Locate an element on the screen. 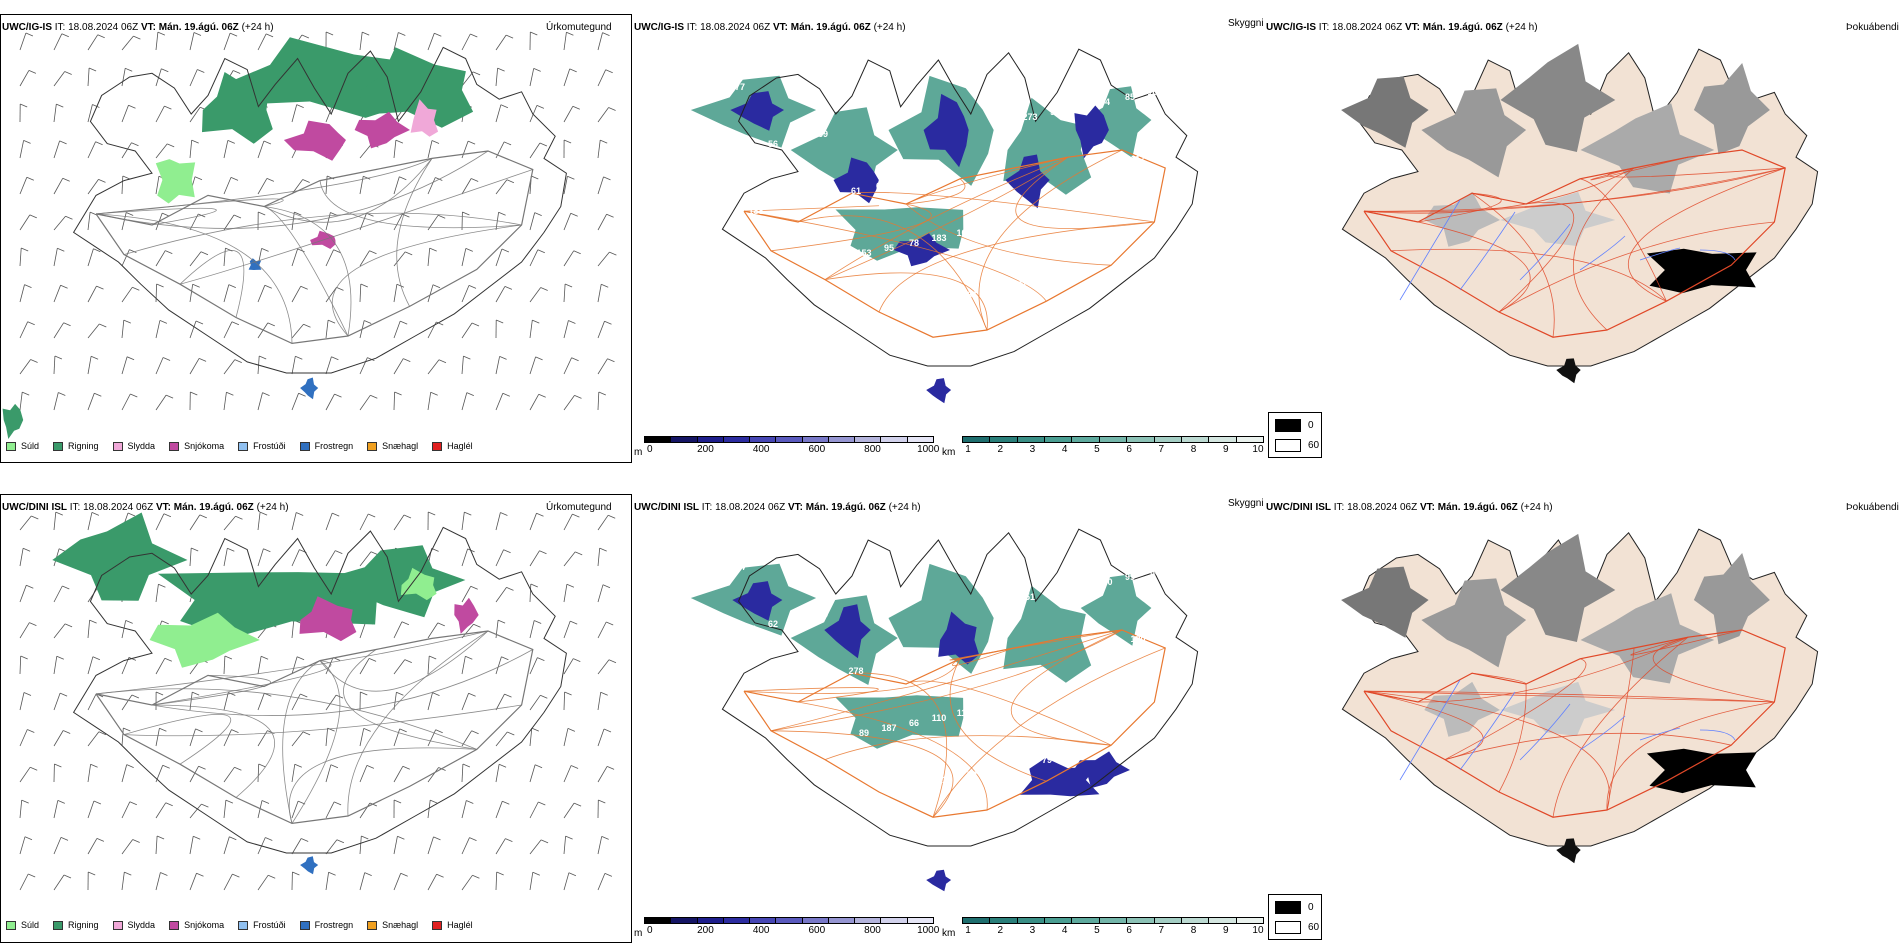 The width and height of the screenshot is (1900, 950). visibility-areas is located at coordinates (921, 727).